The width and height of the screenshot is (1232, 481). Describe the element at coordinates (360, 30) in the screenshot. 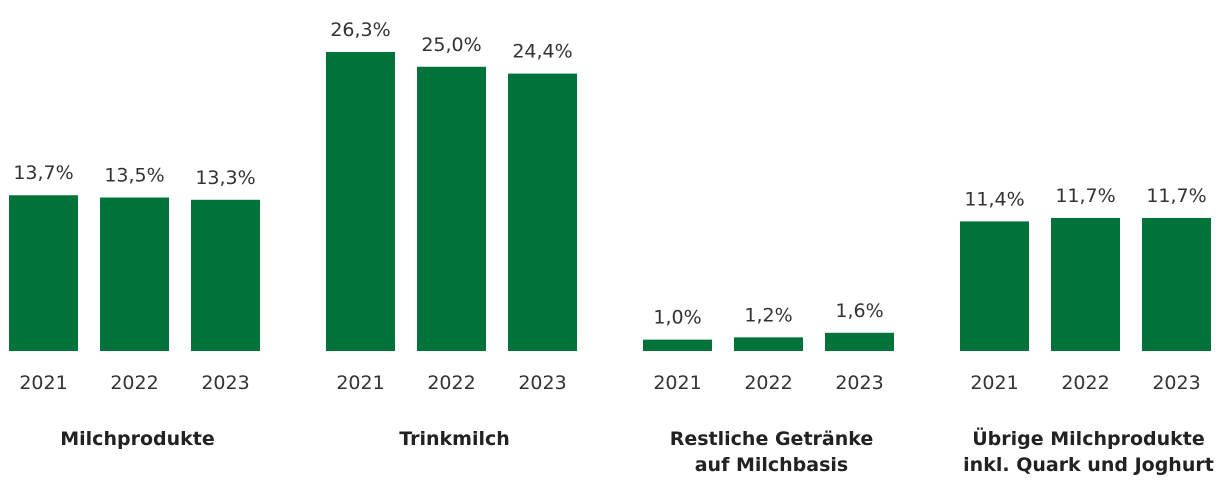

I see `value-label: 26,3%` at that location.